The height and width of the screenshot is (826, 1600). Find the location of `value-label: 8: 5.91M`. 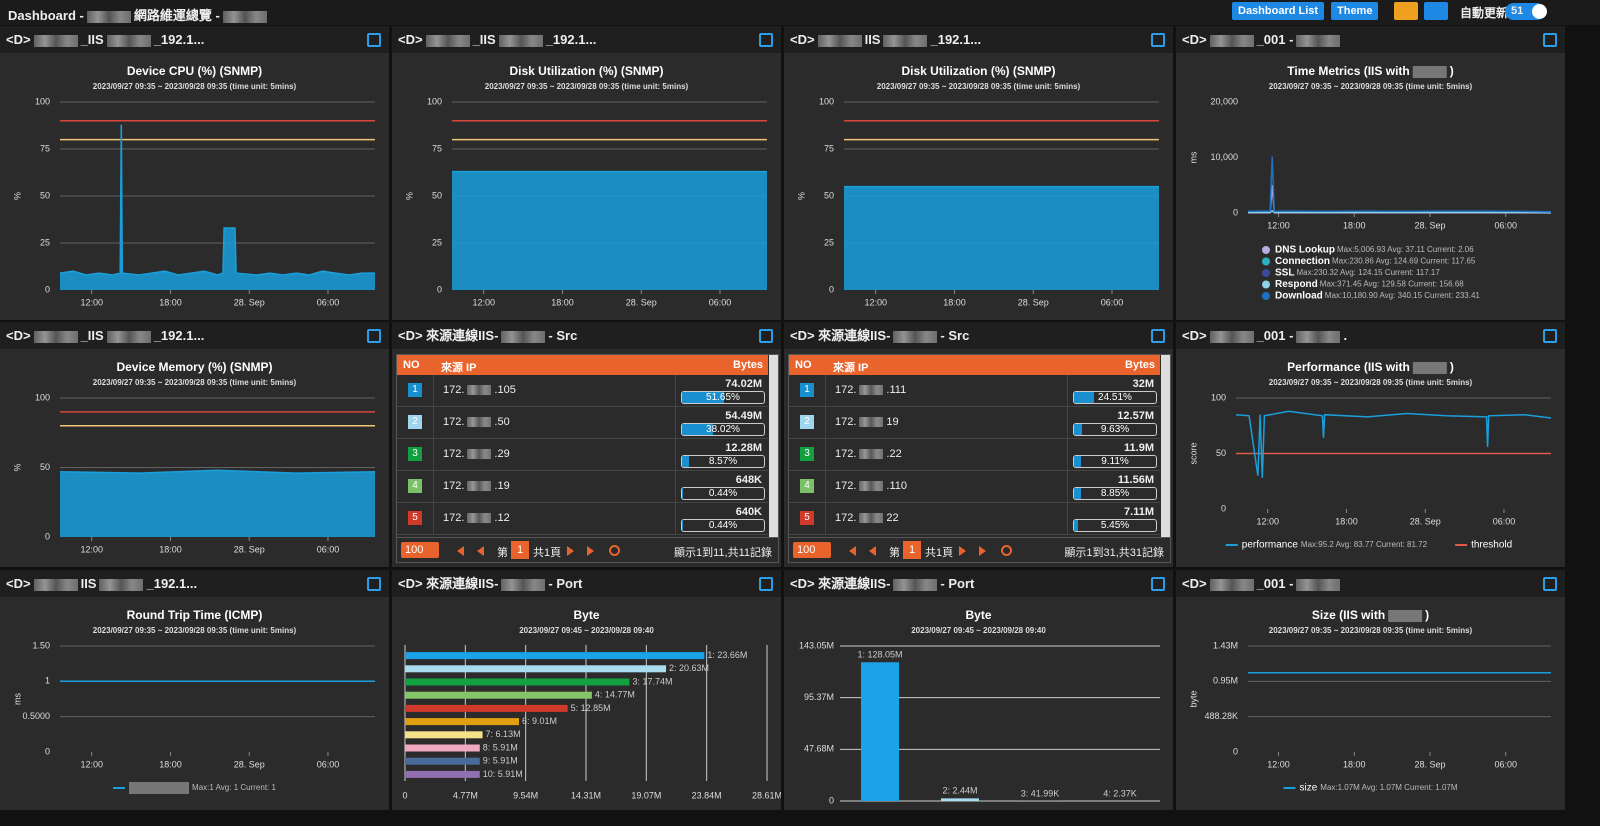

value-label: 8: 5.91M is located at coordinates (500, 747).